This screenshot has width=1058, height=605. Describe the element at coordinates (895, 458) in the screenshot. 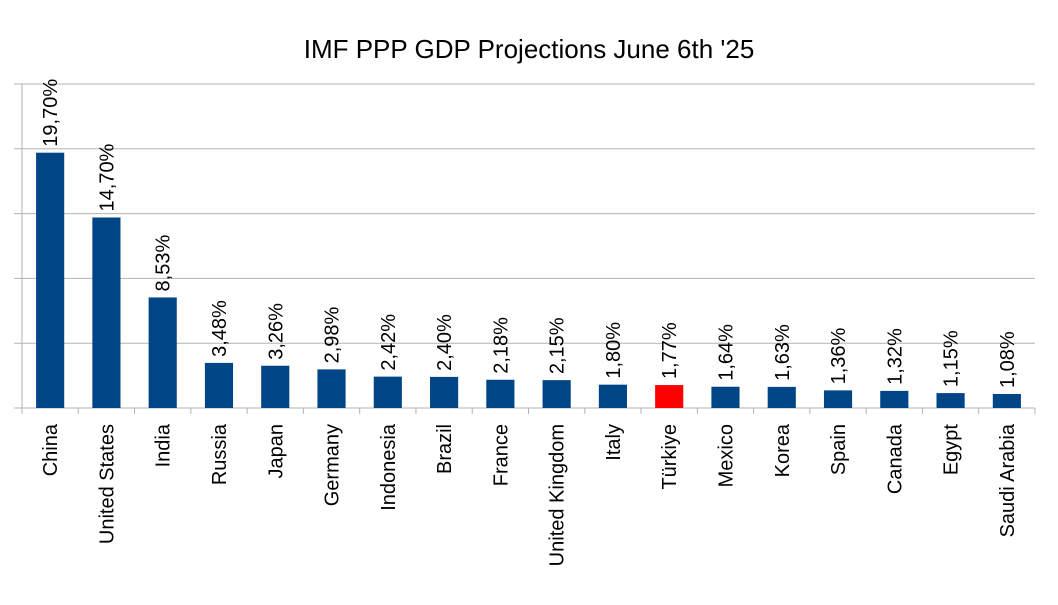

I see `category-label: Canada` at that location.